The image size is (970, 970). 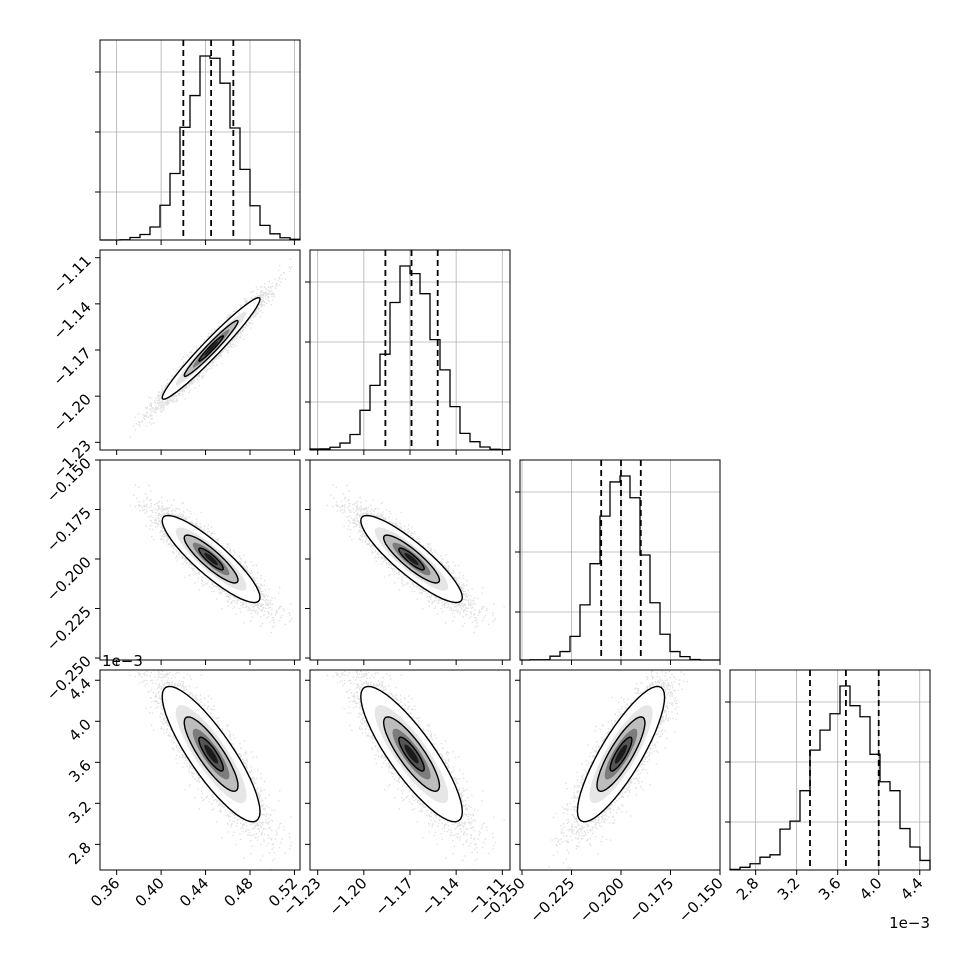 What do you see at coordinates (72, 320) in the screenshot?
I see `y-tick-label: −1.14` at bounding box center [72, 320].